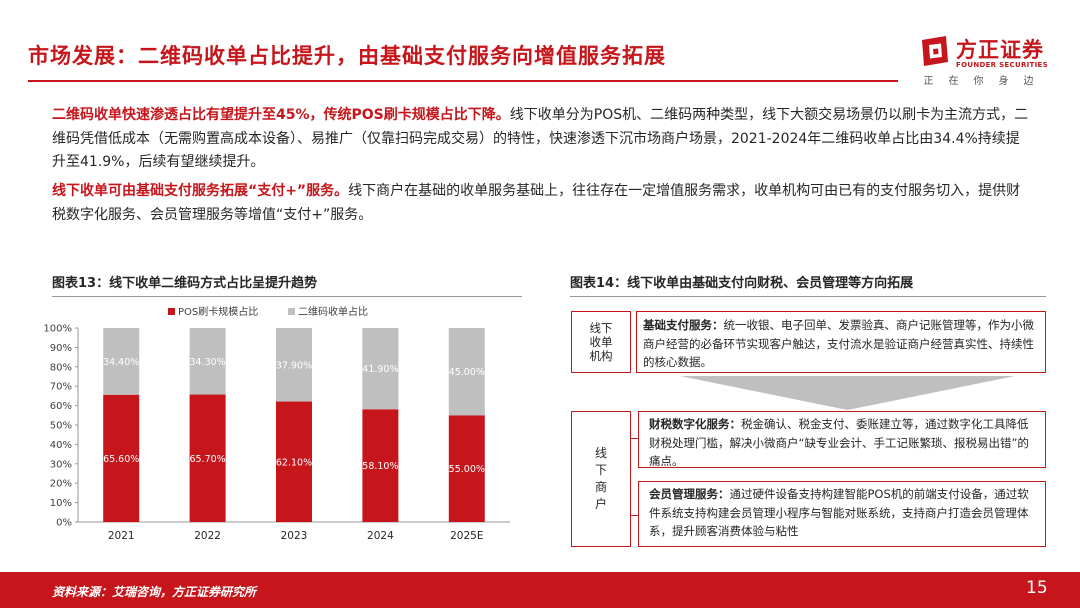 Image resolution: width=1080 pixels, height=608 pixels. Describe the element at coordinates (61, 387) in the screenshot. I see `y-tick-label: 70%` at that location.